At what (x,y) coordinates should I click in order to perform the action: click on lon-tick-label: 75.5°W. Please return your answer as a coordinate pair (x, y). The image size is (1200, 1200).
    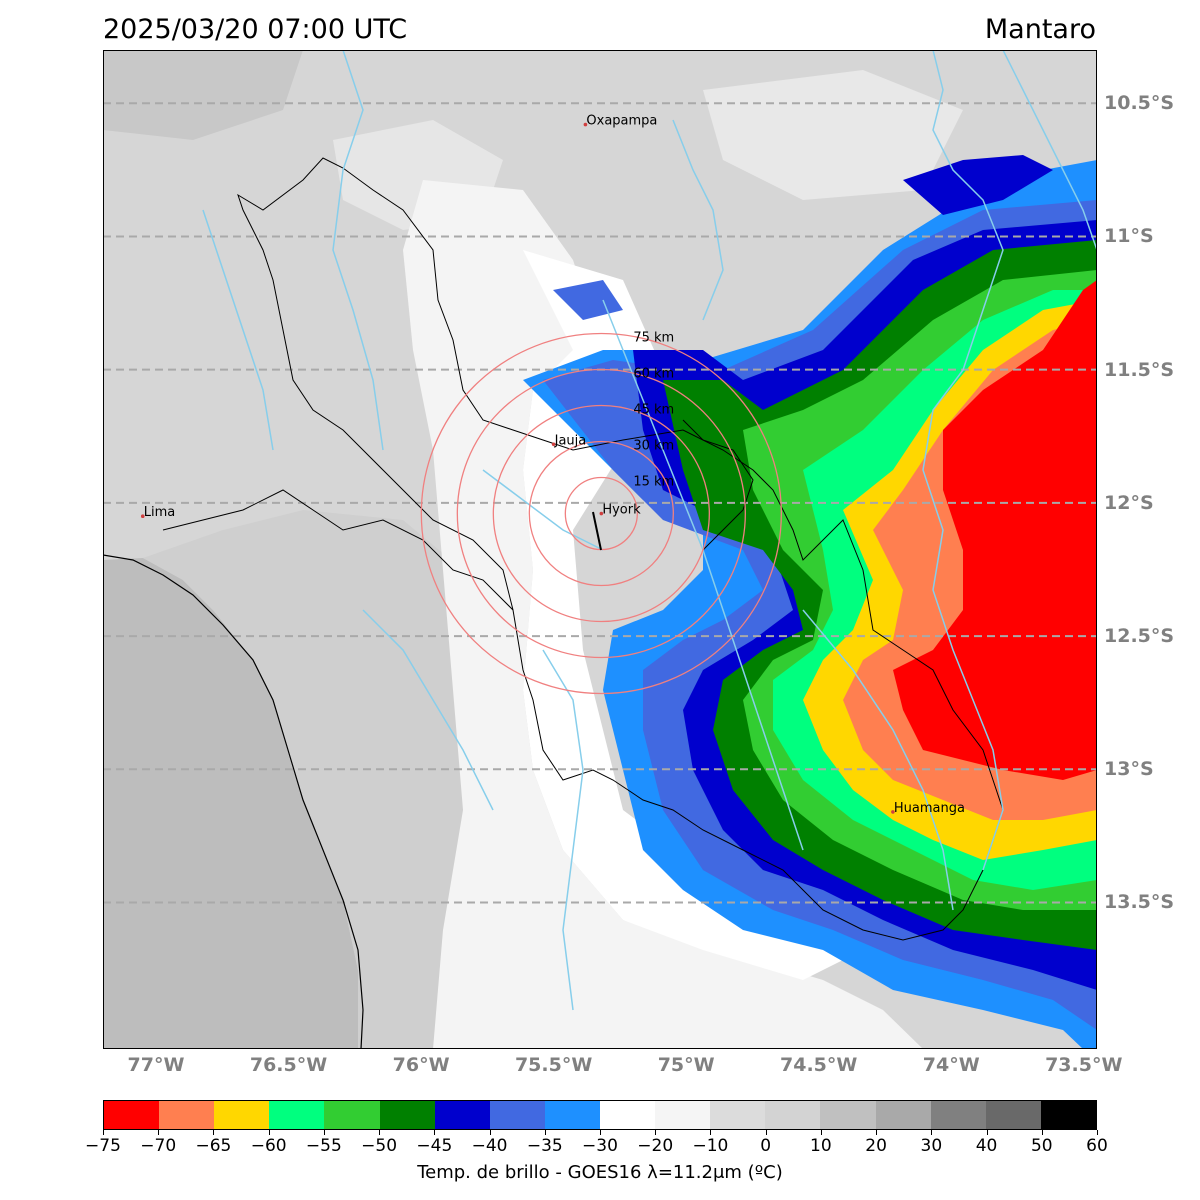
    Looking at the image, I should click on (553, 1065).